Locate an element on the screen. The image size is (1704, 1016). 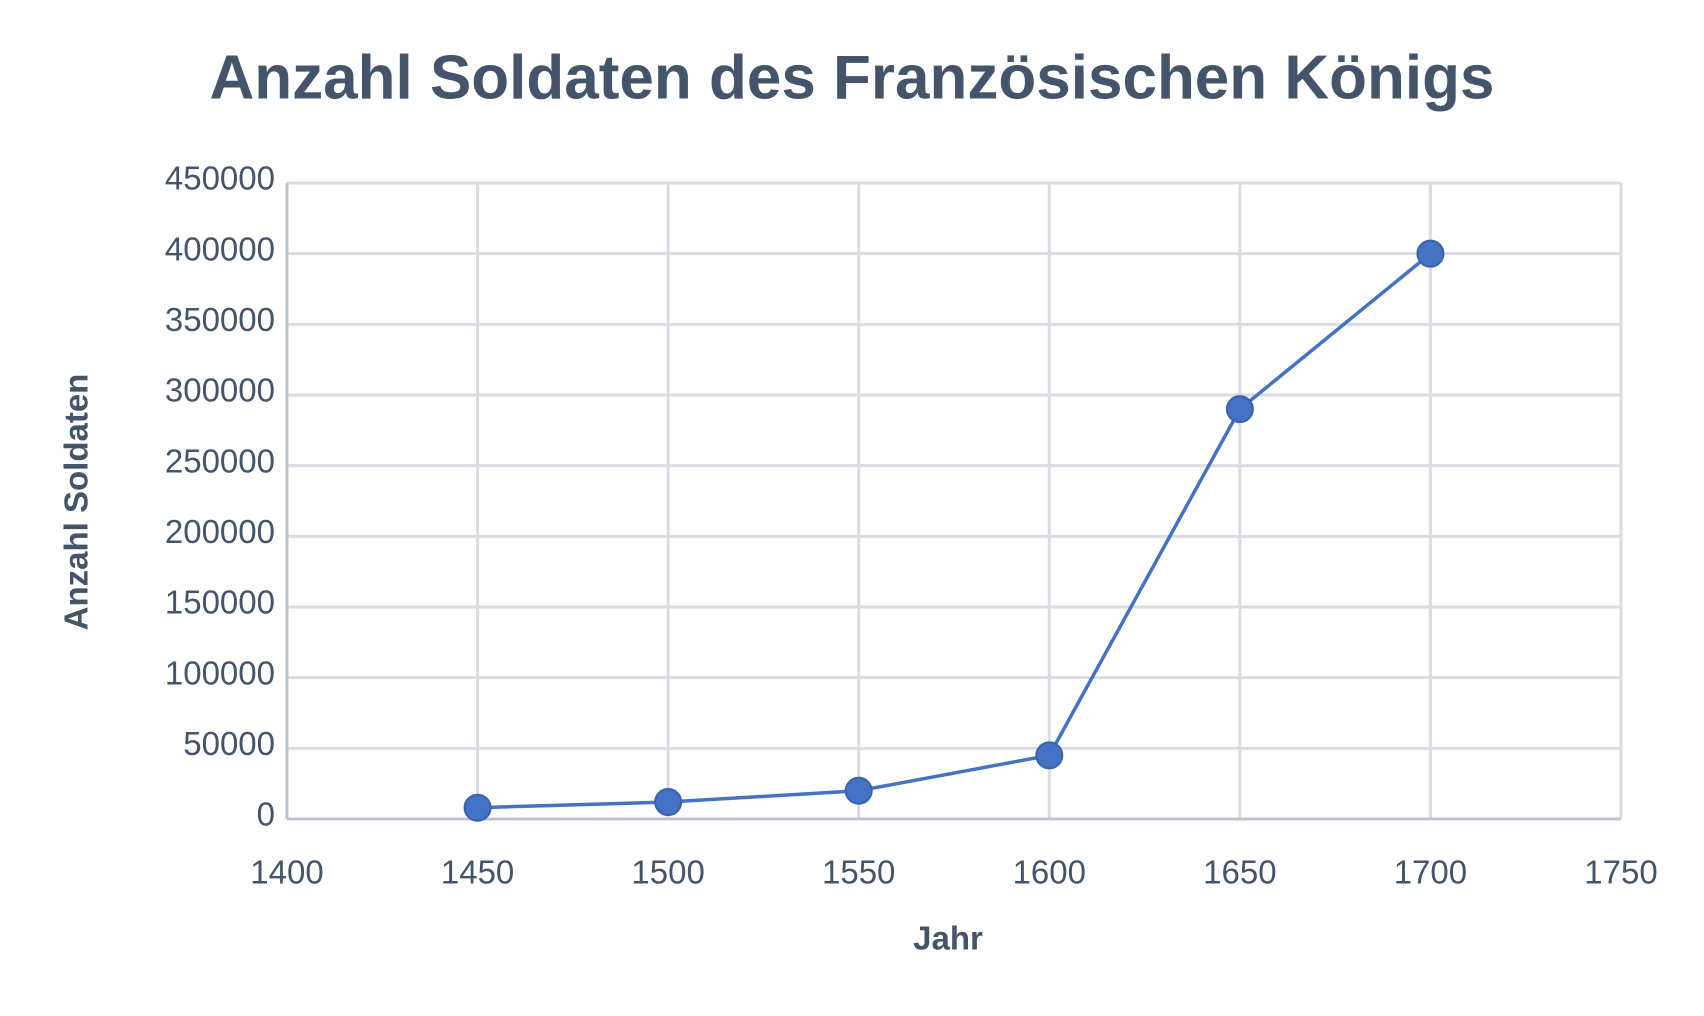
x-tick-label: 1550 is located at coordinates (858, 872).